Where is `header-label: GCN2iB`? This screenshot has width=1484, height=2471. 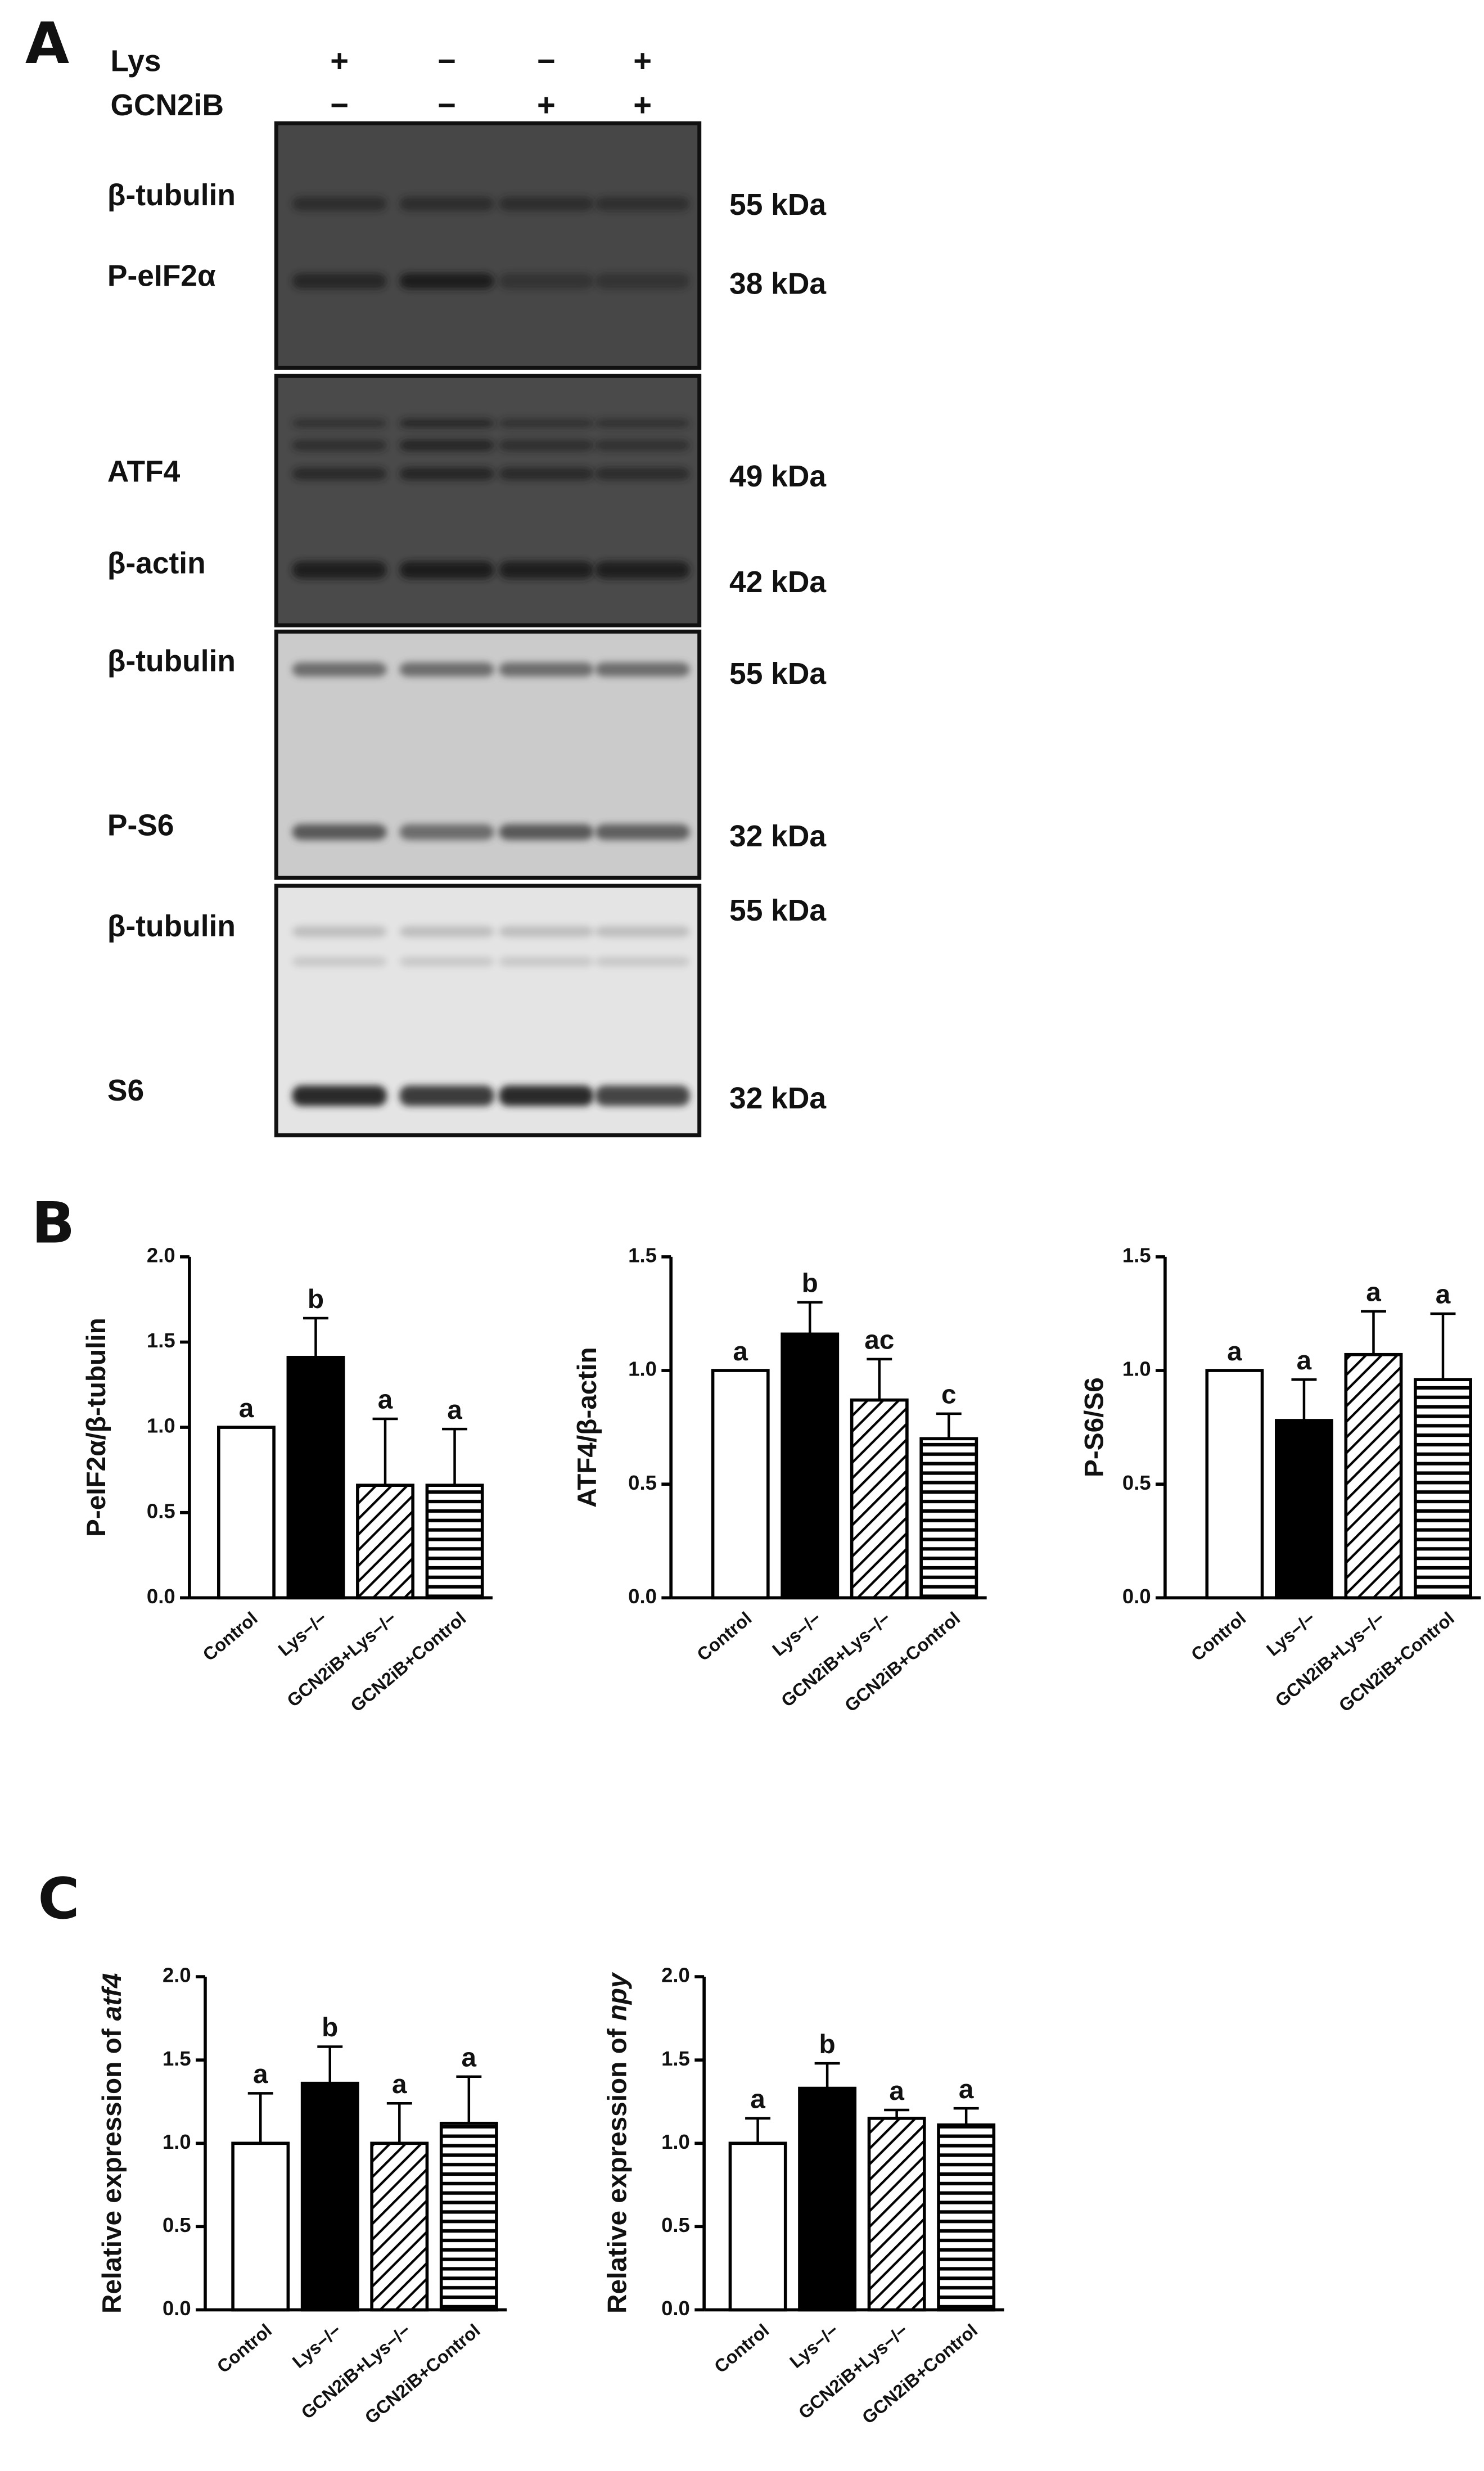 header-label: GCN2iB is located at coordinates (167, 105).